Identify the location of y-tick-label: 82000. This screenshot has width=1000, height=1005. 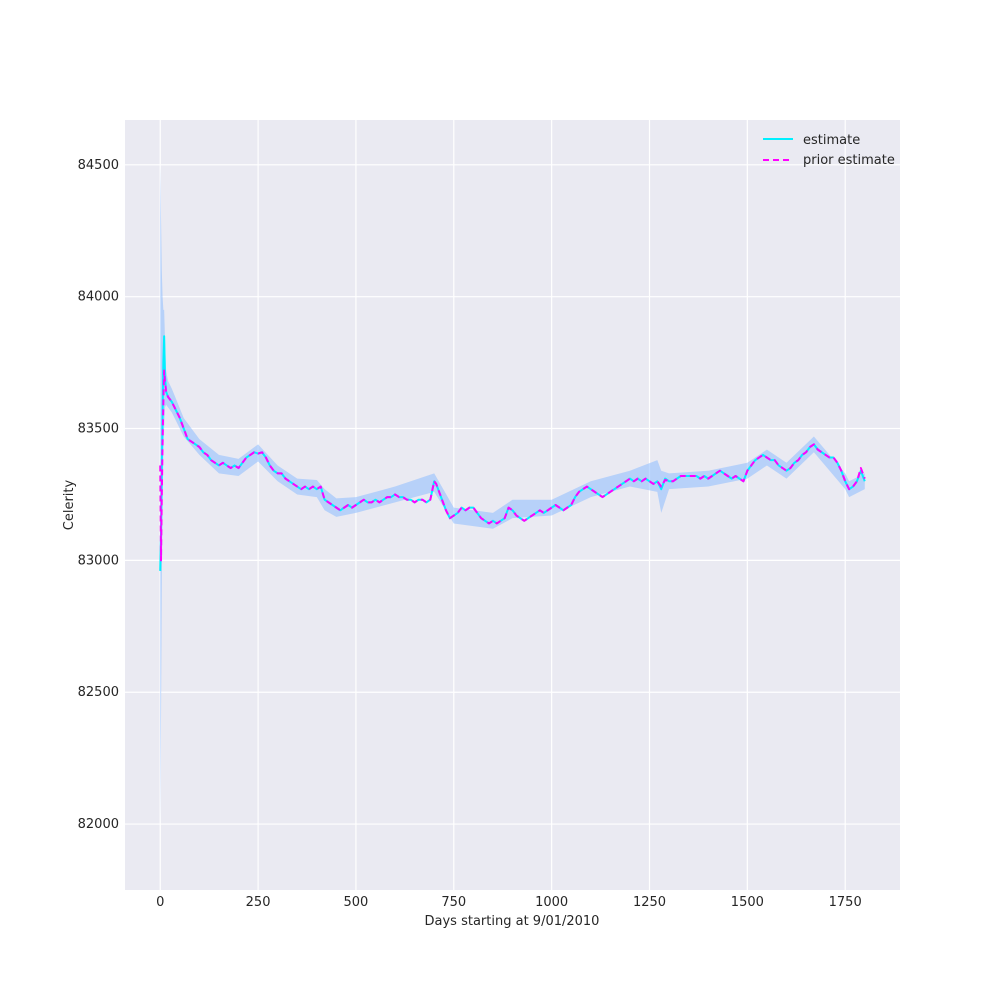
(98, 824).